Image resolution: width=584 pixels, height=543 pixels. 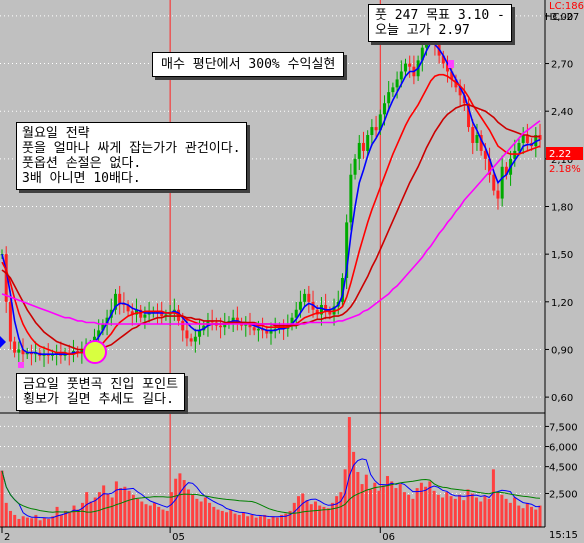 What do you see at coordinates (388, 537) in the screenshot?
I see `time-tick-label: 06` at bounding box center [388, 537].